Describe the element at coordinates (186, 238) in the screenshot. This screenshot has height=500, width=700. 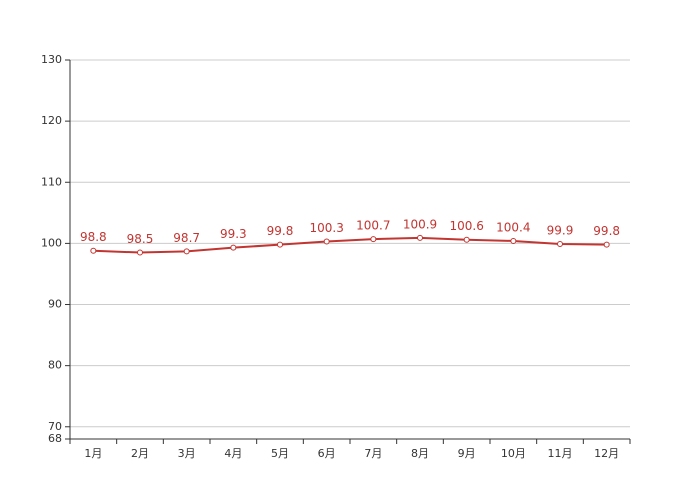
I see `data-label: 98.7` at that location.